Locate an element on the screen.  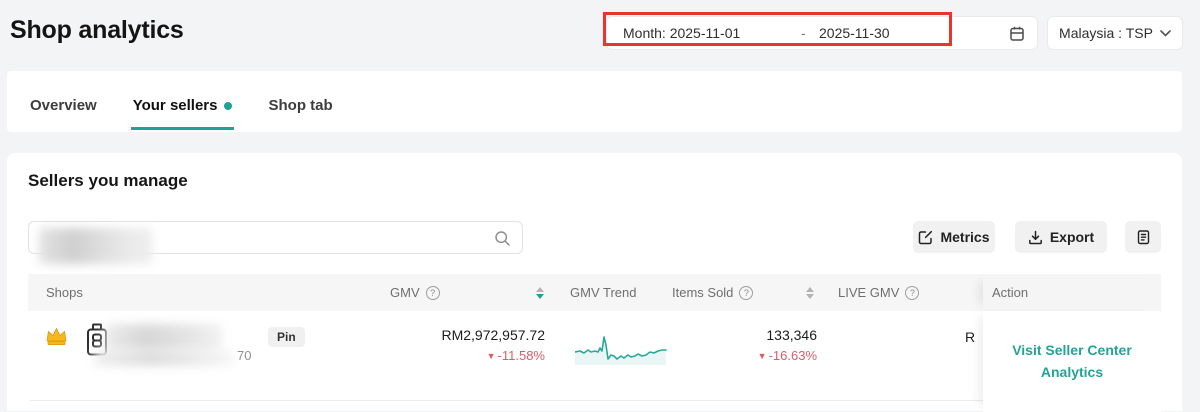
items-sold-sort-control is located at coordinates (810, 292).